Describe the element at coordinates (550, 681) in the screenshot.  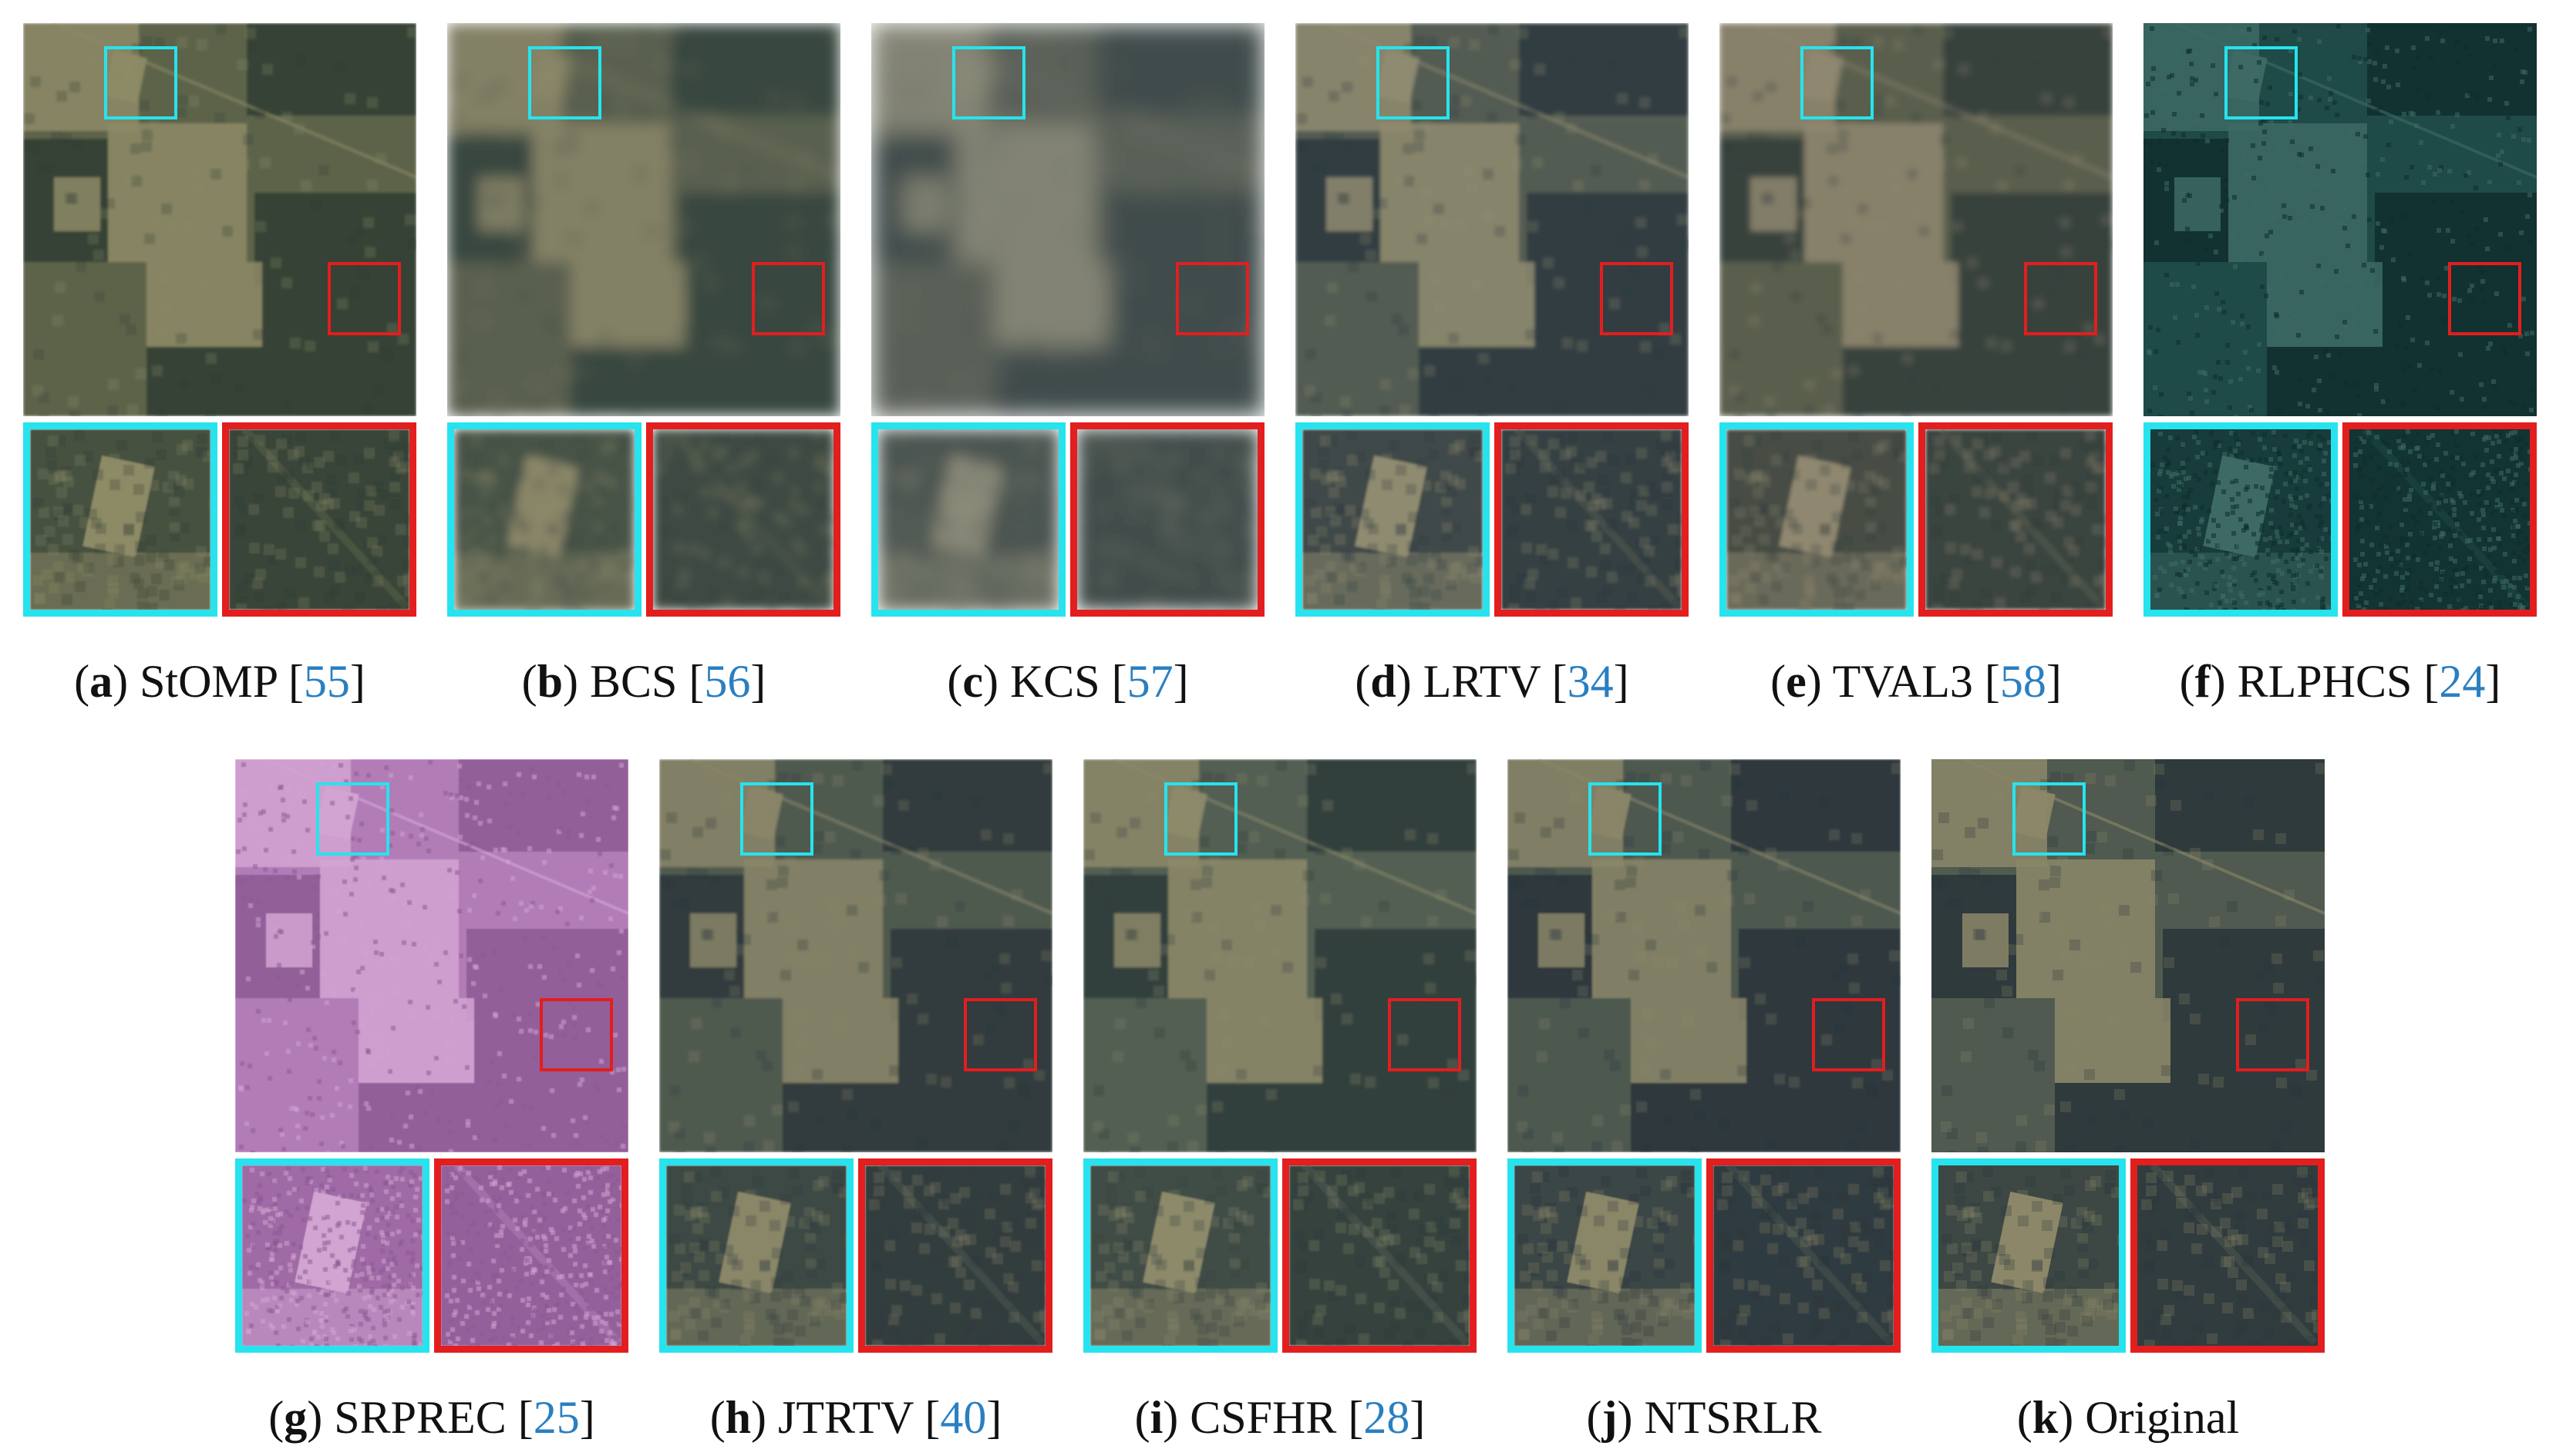
I see `panel-letter: b` at that location.